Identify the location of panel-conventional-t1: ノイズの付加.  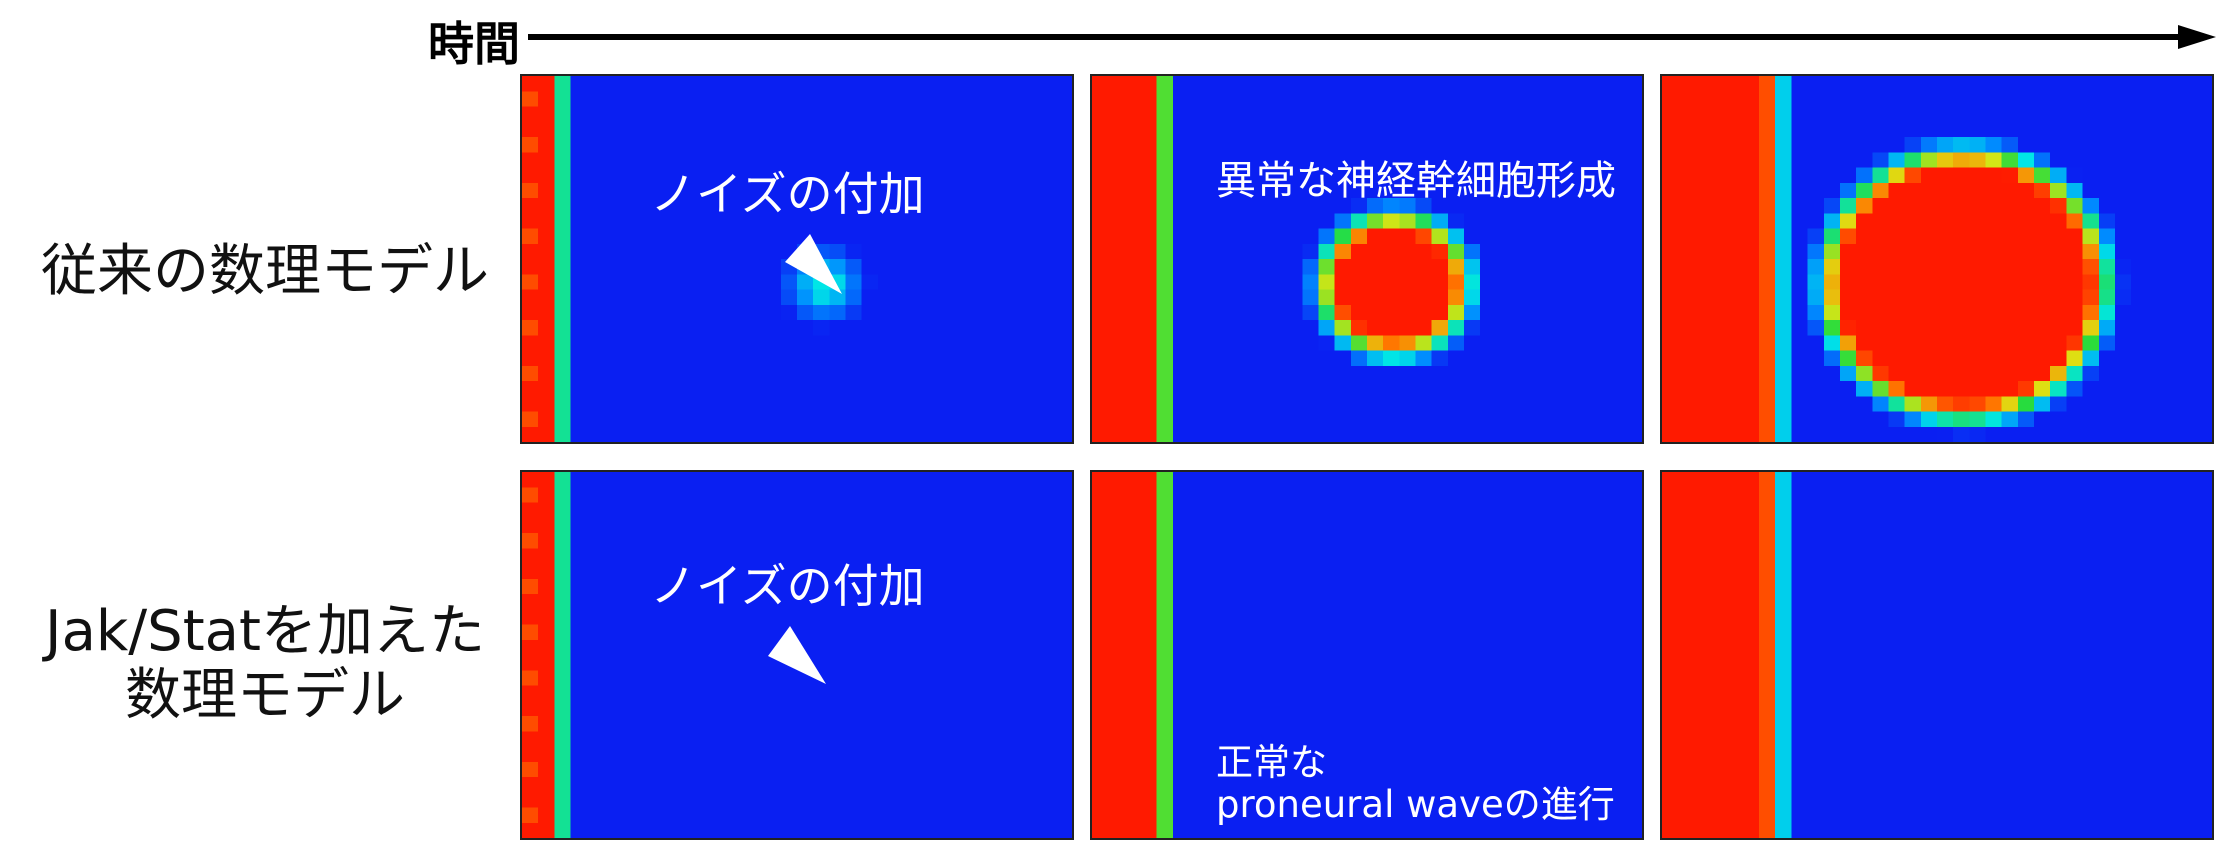
(797, 259).